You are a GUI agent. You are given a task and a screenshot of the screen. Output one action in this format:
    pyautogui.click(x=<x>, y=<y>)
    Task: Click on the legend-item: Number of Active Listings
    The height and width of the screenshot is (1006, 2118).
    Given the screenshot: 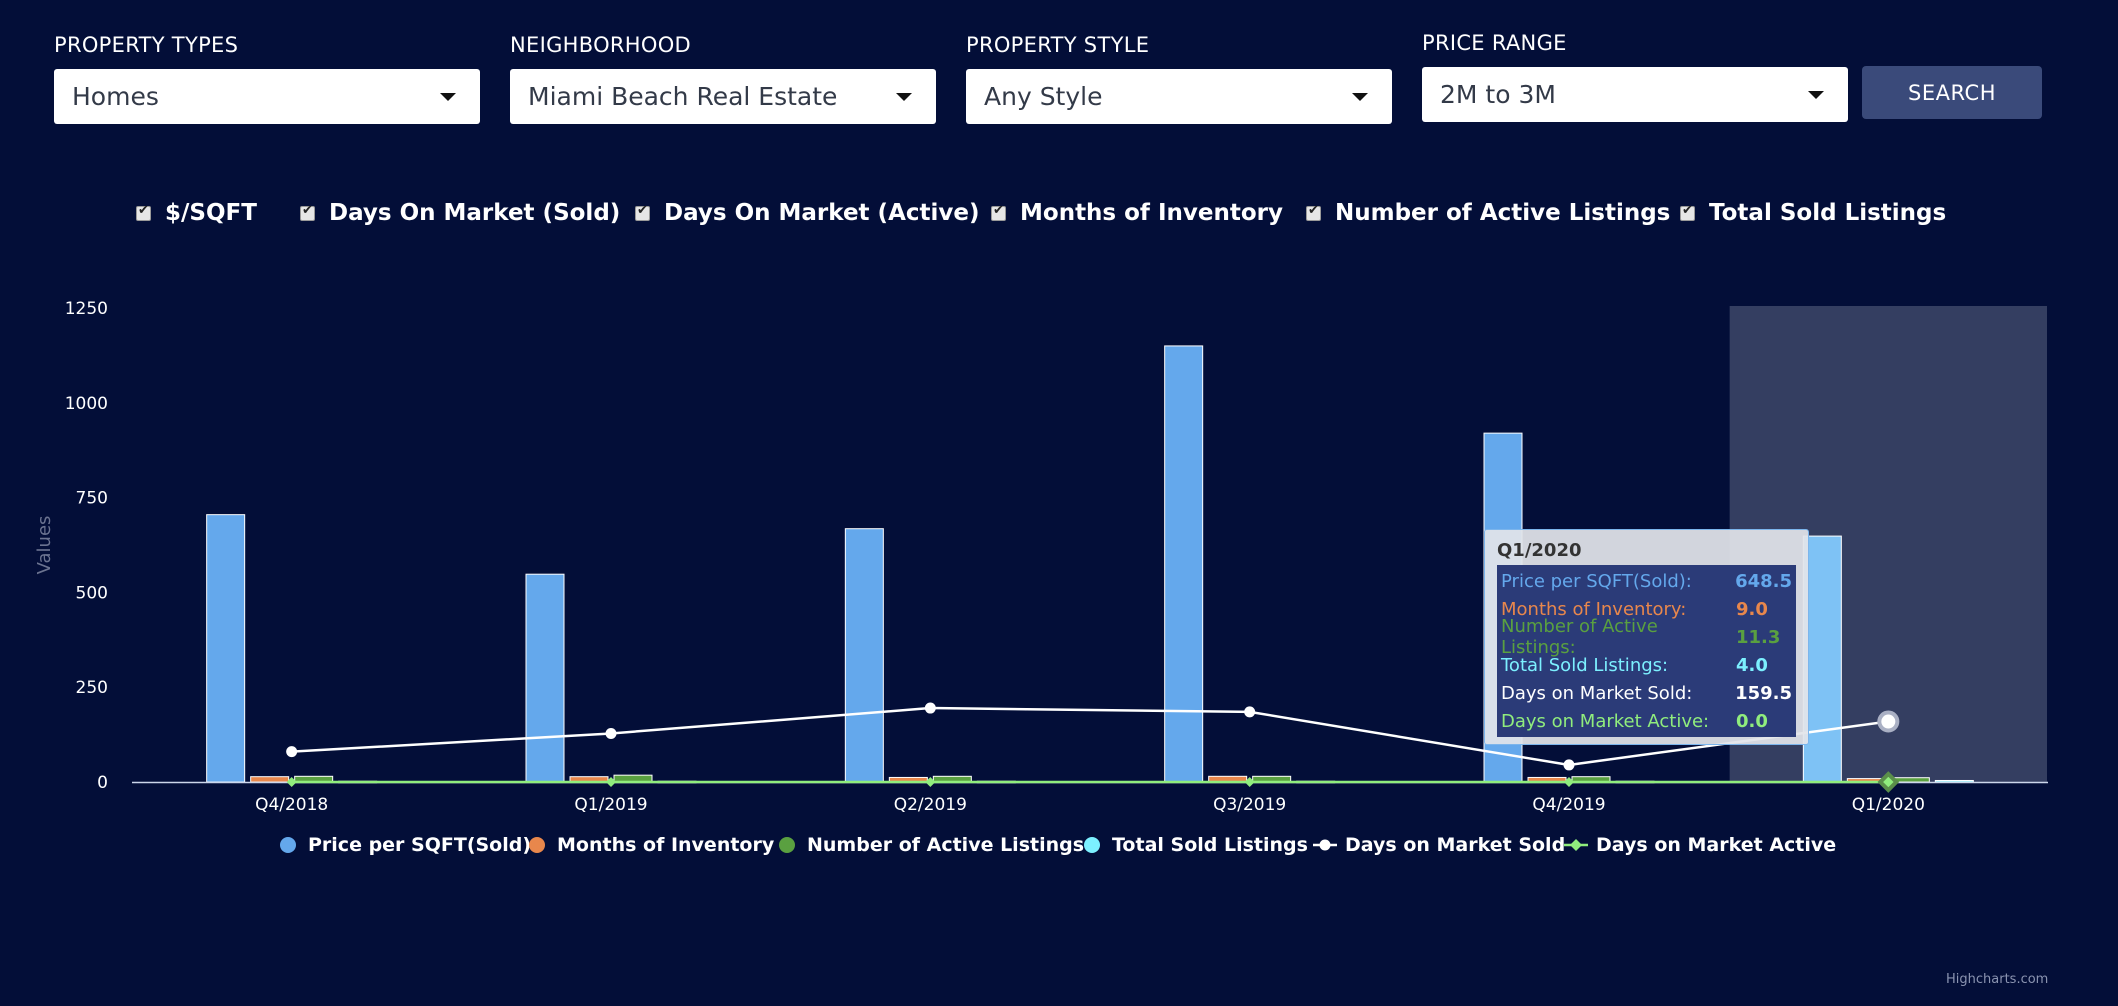 What is the action you would take?
    pyautogui.click(x=931, y=845)
    